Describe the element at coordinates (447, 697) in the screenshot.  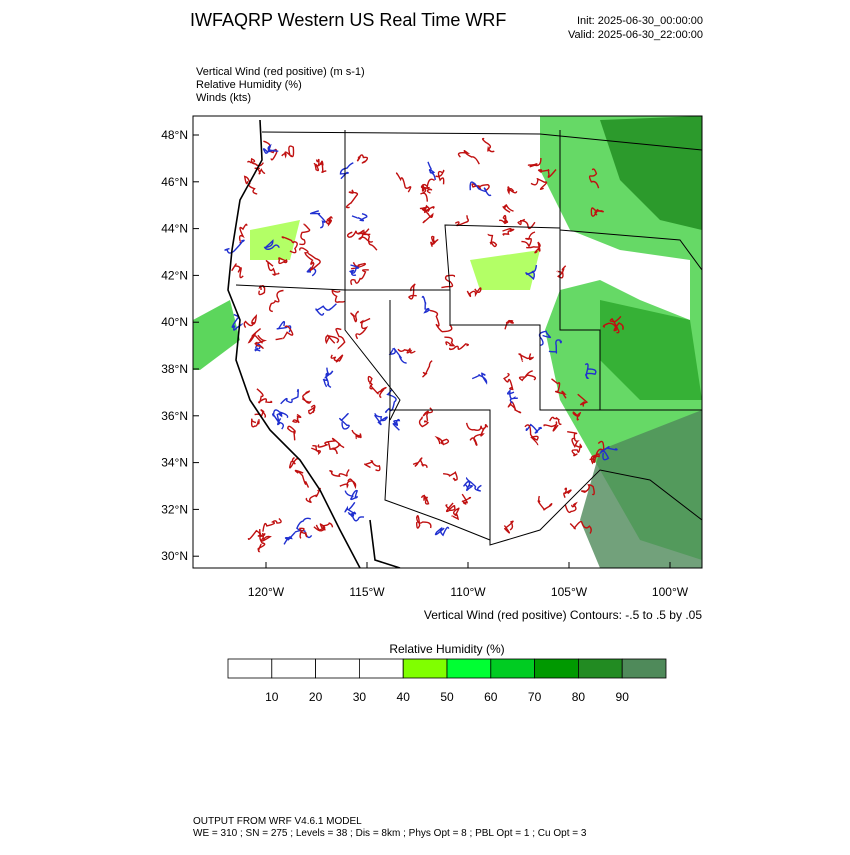
I see `colorbar-label: 50` at that location.